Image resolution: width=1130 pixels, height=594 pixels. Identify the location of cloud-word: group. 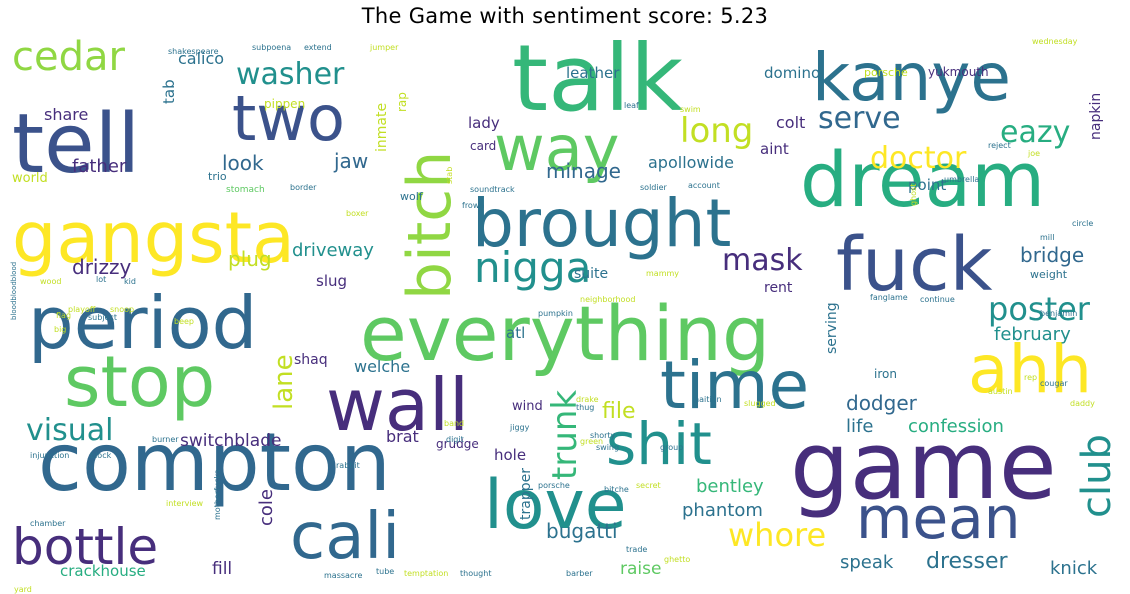
(671, 447).